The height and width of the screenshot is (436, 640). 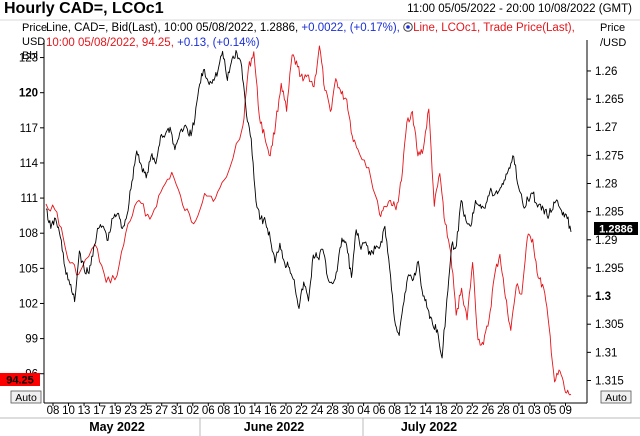 What do you see at coordinates (603, 297) in the screenshot?
I see `right-tick-label: 1.3` at bounding box center [603, 297].